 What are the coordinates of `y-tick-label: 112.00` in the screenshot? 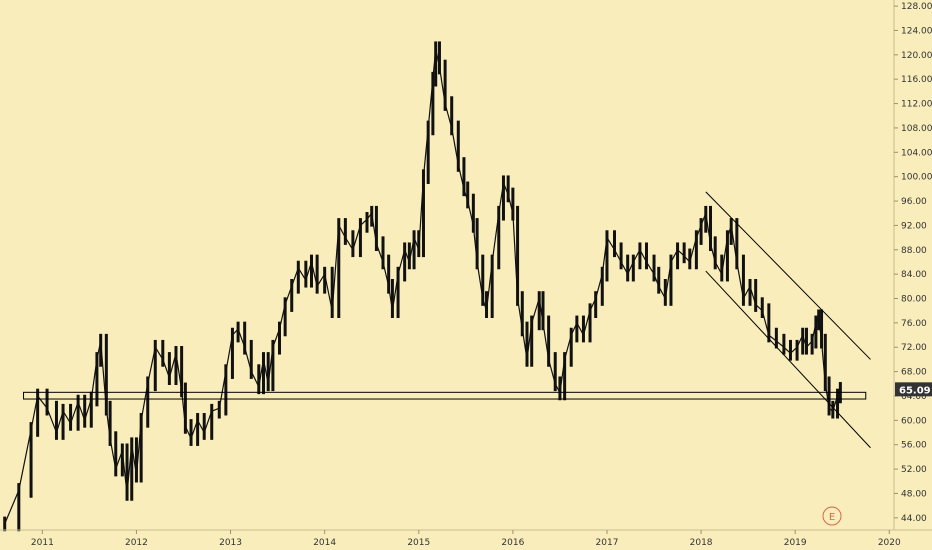 It's located at (916, 105).